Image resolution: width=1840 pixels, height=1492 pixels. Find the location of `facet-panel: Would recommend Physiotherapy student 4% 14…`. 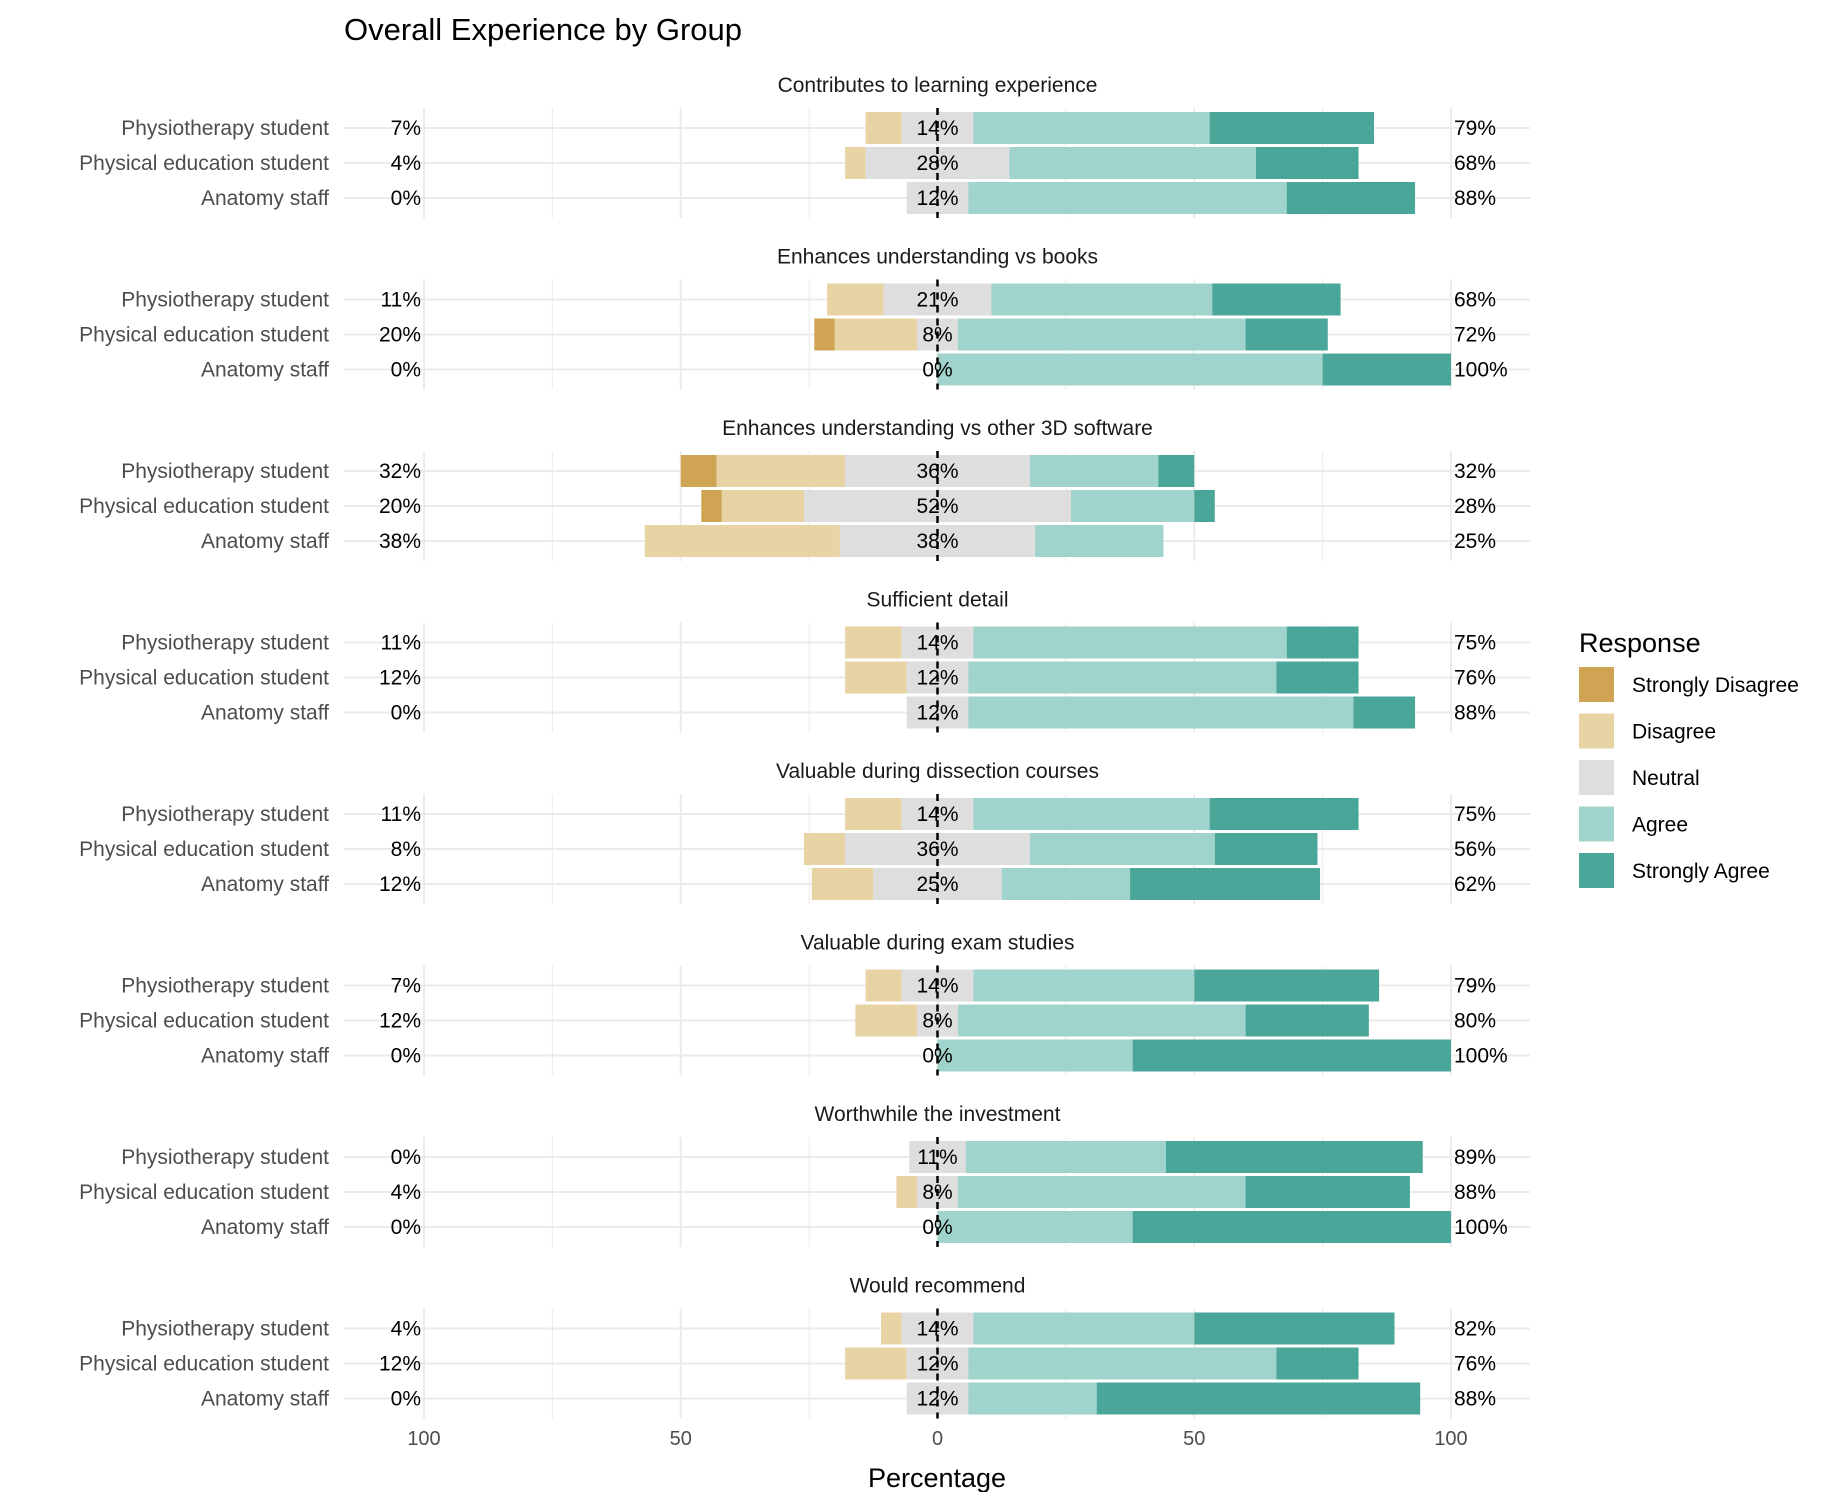

facet-panel: Would recommend Physiotherapy student 4% 14… is located at coordinates (804, 1347).